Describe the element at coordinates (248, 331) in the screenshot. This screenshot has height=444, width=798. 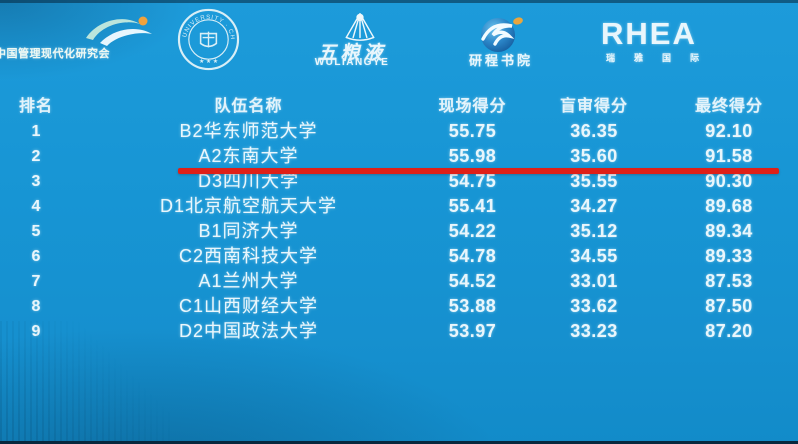
I see `team-name-cell: D2中国政法大学` at that location.